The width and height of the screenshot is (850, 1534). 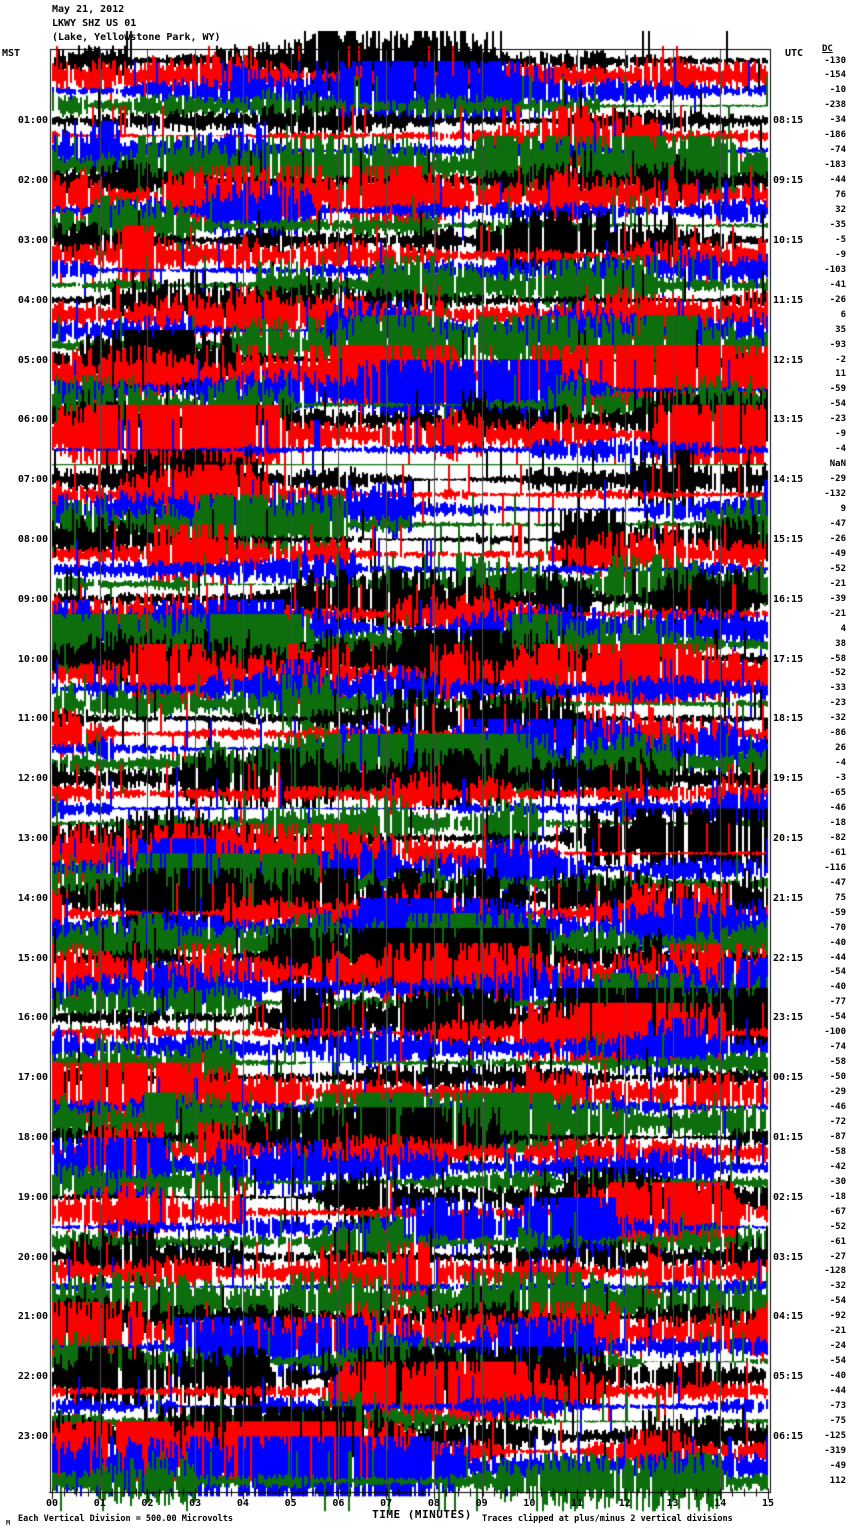 What do you see at coordinates (32, 719) in the screenshot?
I see `mst-hour-label: 11:00` at bounding box center [32, 719].